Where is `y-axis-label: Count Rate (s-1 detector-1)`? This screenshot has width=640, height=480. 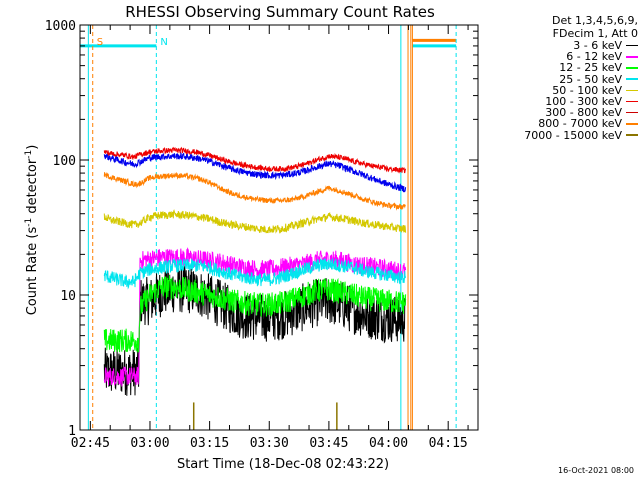
y-axis-label: Count Rate (s-1 detector-1) is located at coordinates (32, 230).